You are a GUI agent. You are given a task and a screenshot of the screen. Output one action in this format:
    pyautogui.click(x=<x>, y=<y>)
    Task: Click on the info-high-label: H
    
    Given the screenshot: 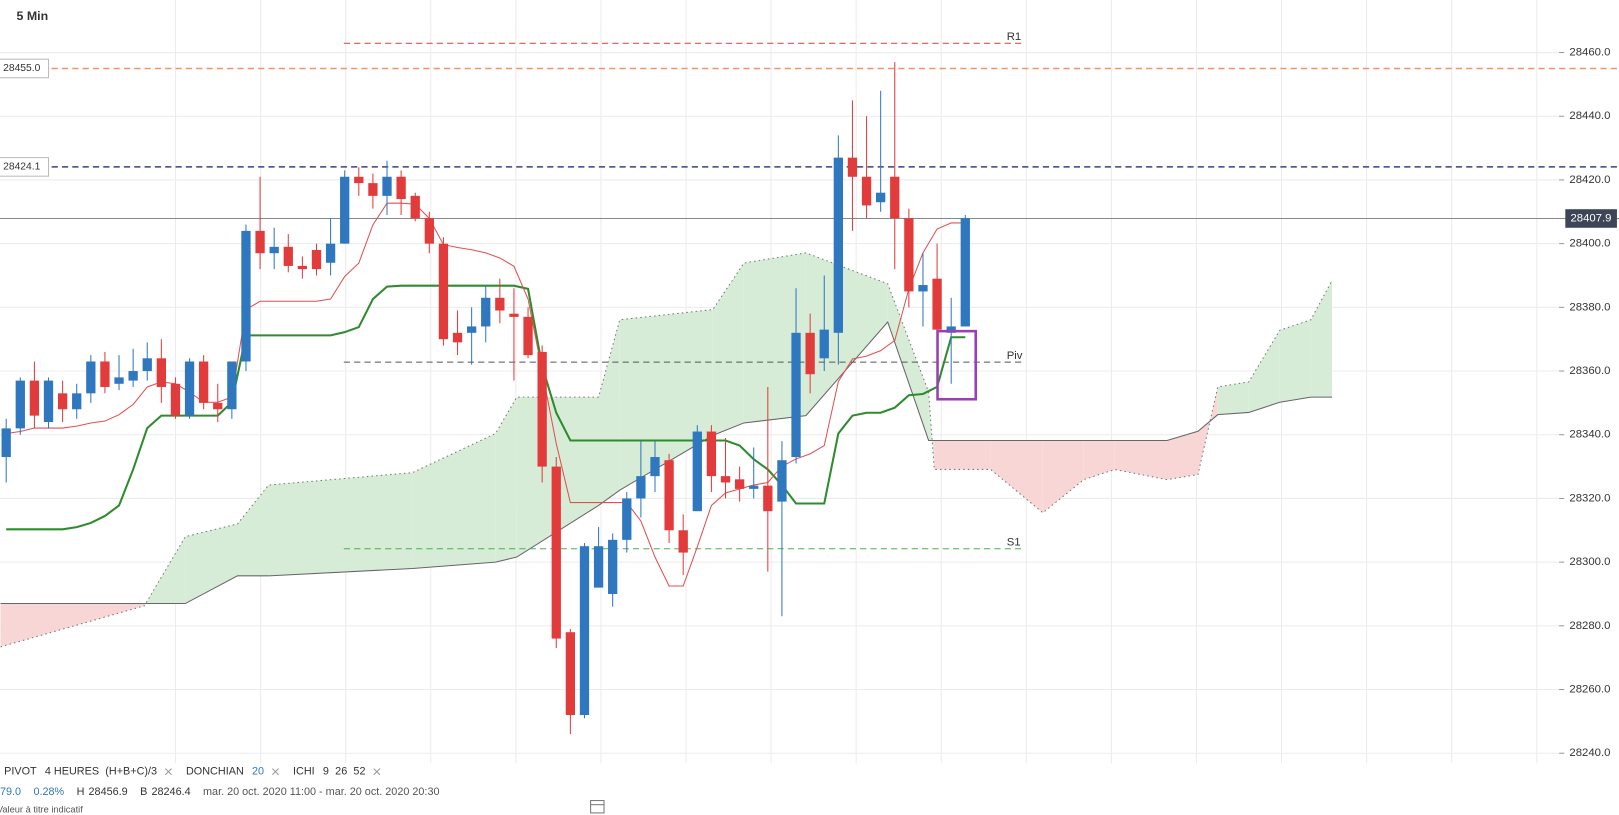 What is the action you would take?
    pyautogui.click(x=81, y=792)
    